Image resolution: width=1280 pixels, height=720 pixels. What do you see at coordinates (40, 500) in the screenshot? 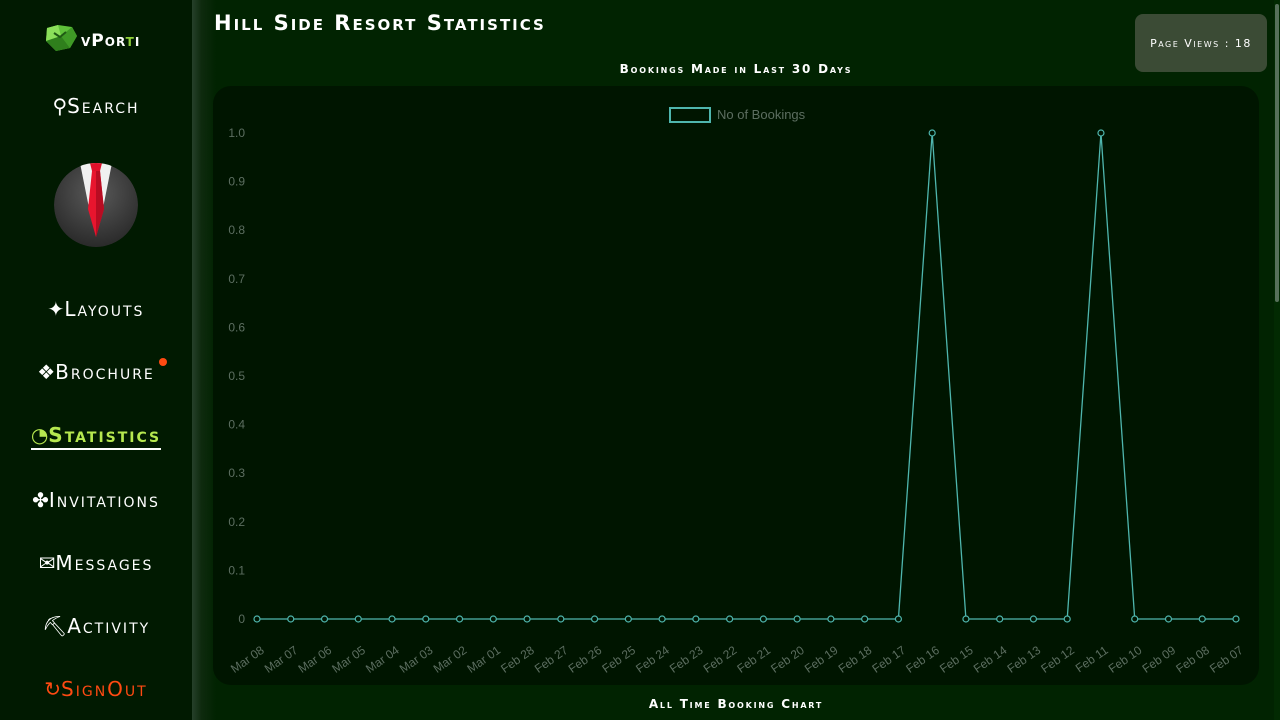
I see `clover-icon: ✤` at bounding box center [40, 500].